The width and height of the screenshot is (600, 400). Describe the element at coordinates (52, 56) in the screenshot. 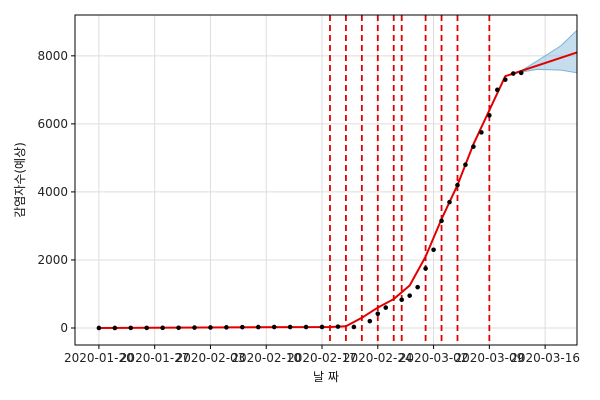

I see `y-tick-label: 8000` at that location.